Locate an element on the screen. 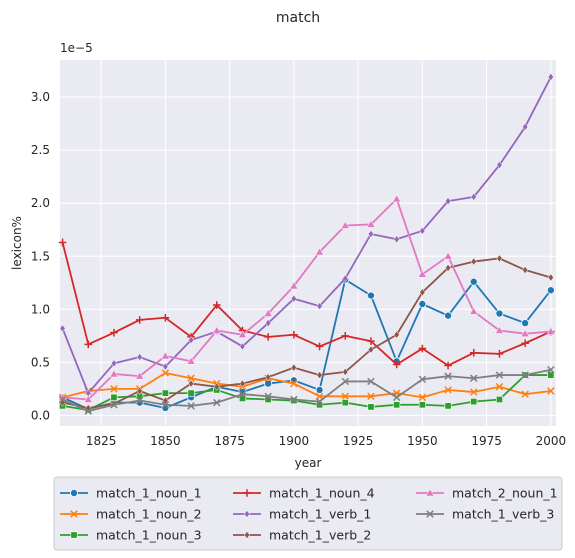  y-tick-label: 0.0 is located at coordinates (40, 415).